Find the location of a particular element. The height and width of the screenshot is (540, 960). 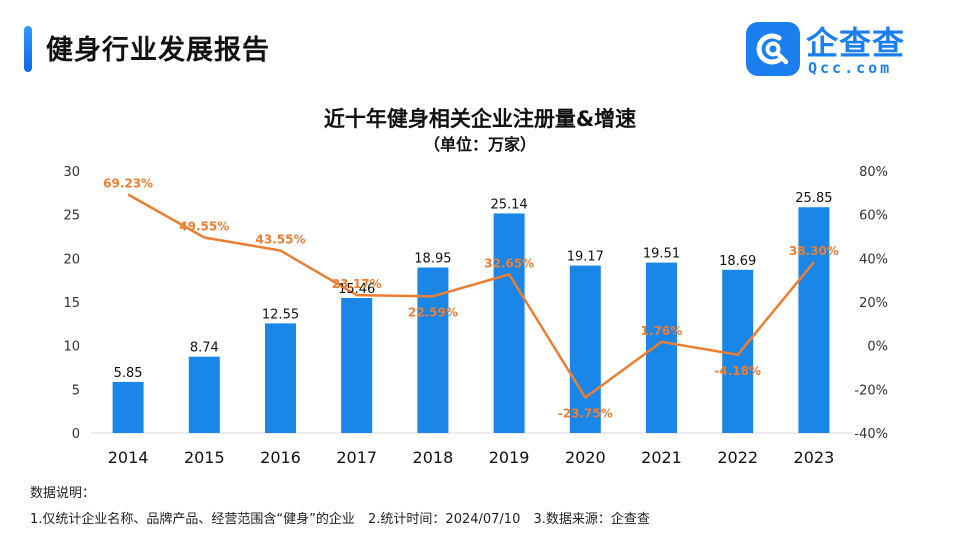

note-item: 1.仅统计企业名称、品牌产品、经营范围含“健身”的企业 is located at coordinates (192, 519).